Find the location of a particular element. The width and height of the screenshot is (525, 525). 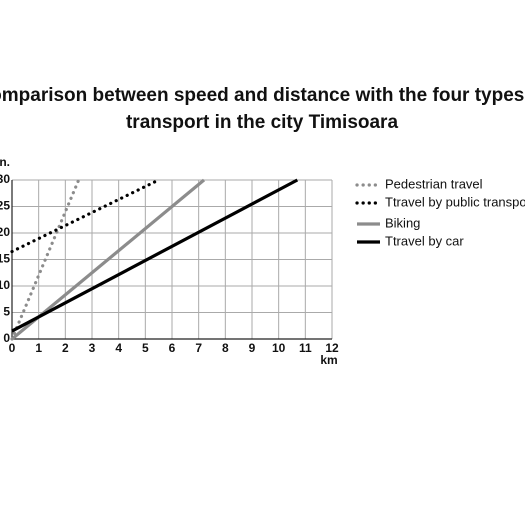

legend-label: Pedestrian travel is located at coordinates (434, 183).